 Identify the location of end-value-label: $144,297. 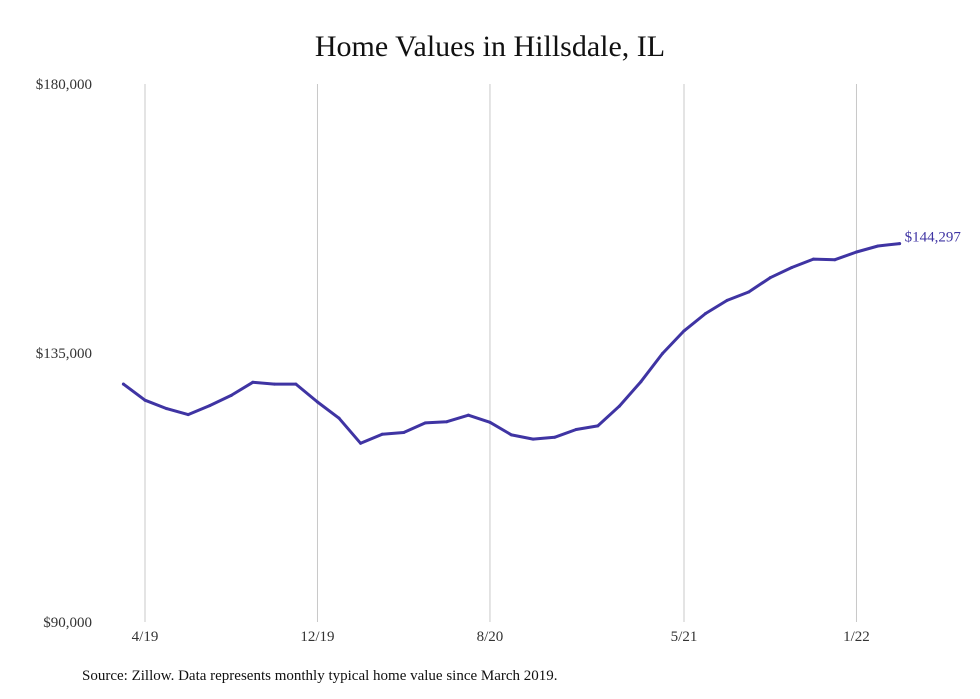
(933, 238).